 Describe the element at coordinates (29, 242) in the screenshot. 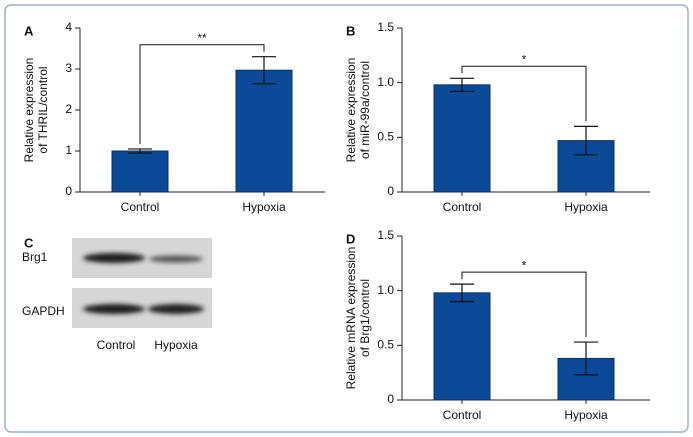

I see `panel-label: C` at that location.